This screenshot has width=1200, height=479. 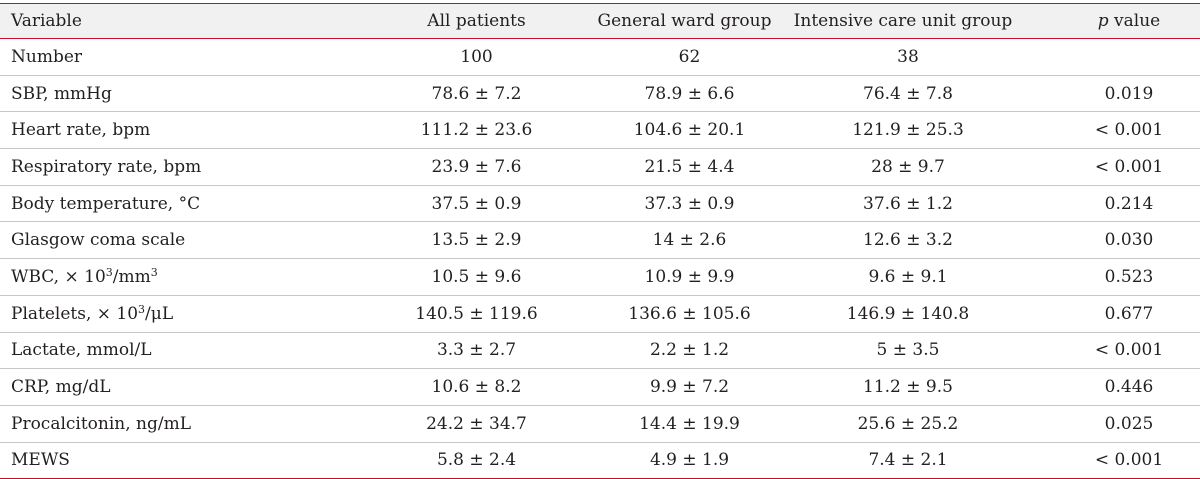 What do you see at coordinates (689, 203) in the screenshot?
I see `cell-ward: 37.3 ± 0.9` at bounding box center [689, 203].